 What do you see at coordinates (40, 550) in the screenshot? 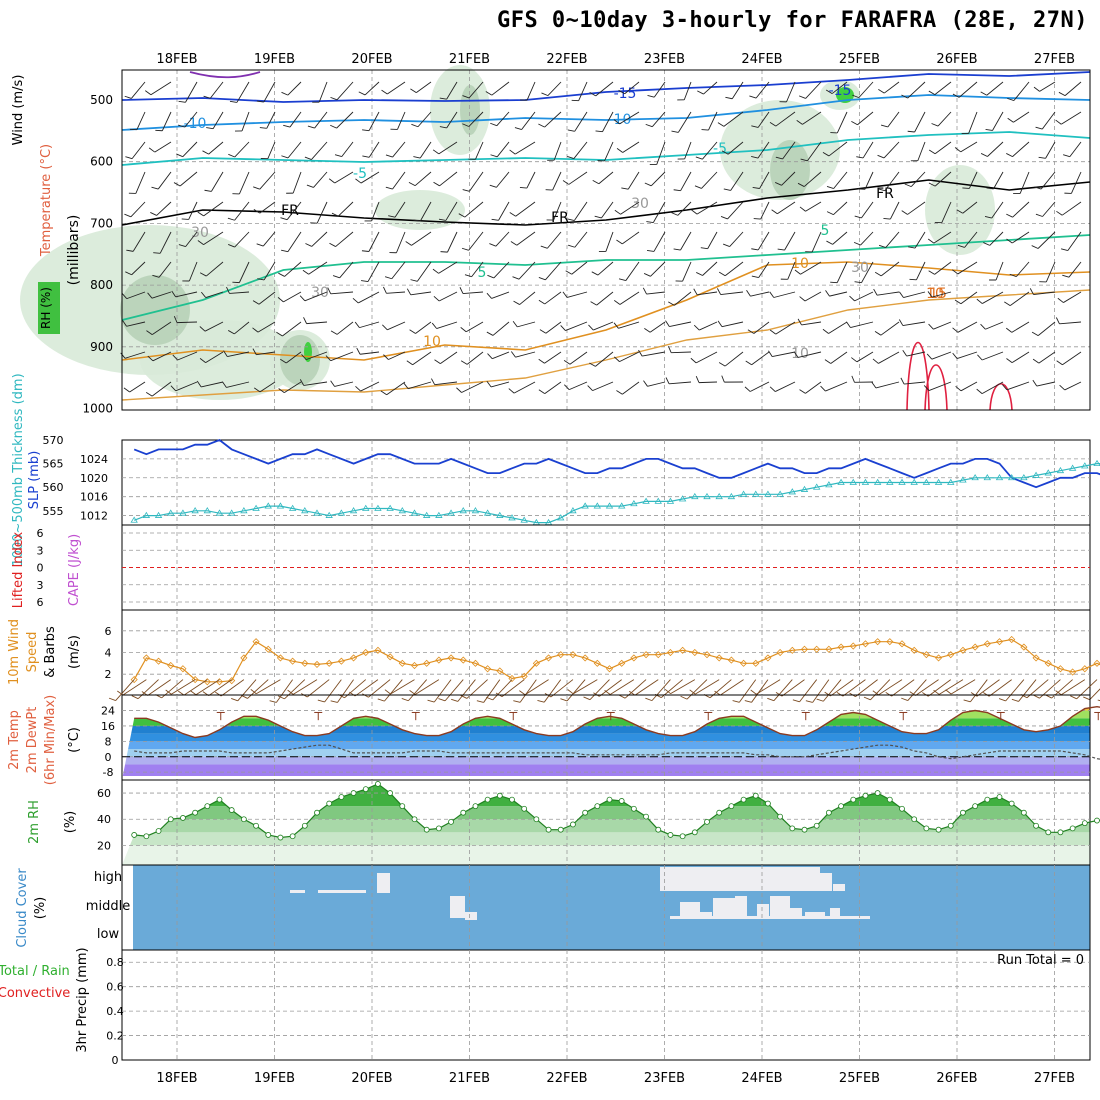
I see `li-tick: 3` at bounding box center [40, 550].